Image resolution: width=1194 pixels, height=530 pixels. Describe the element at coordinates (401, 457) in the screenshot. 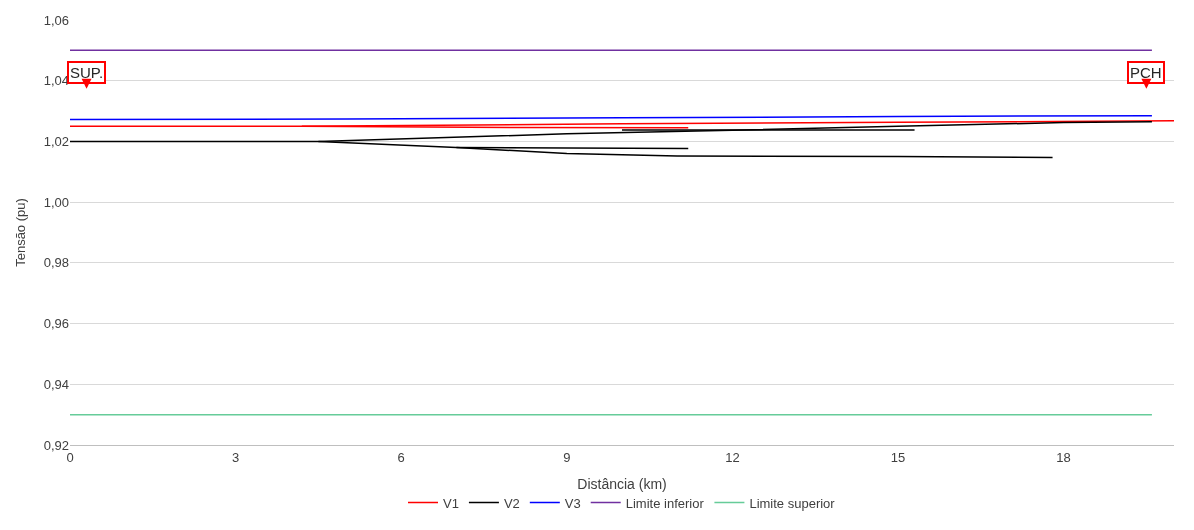

I see `x-tick-label: 6` at that location.